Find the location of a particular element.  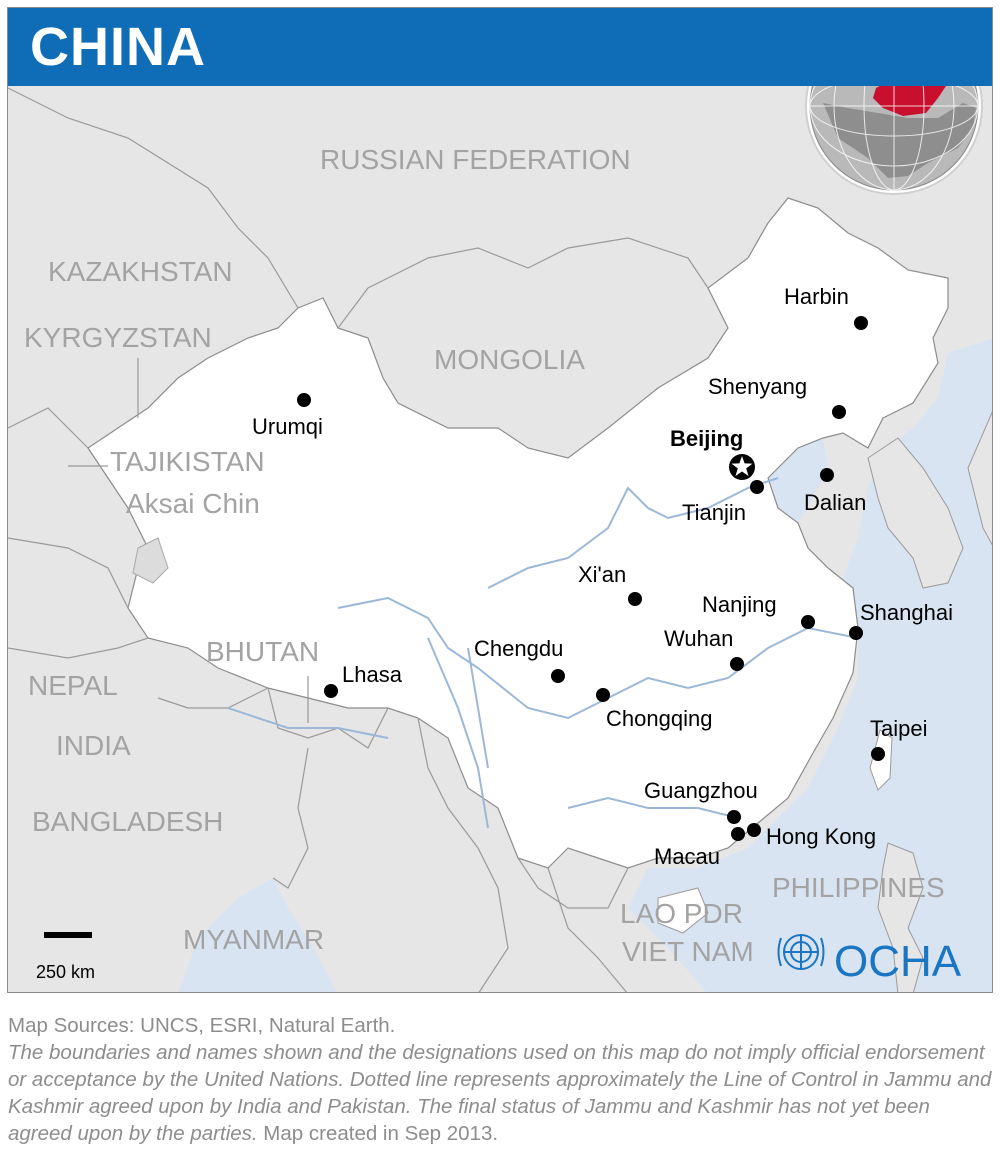

label-mongolia: MONGOLIA is located at coordinates (509, 359).